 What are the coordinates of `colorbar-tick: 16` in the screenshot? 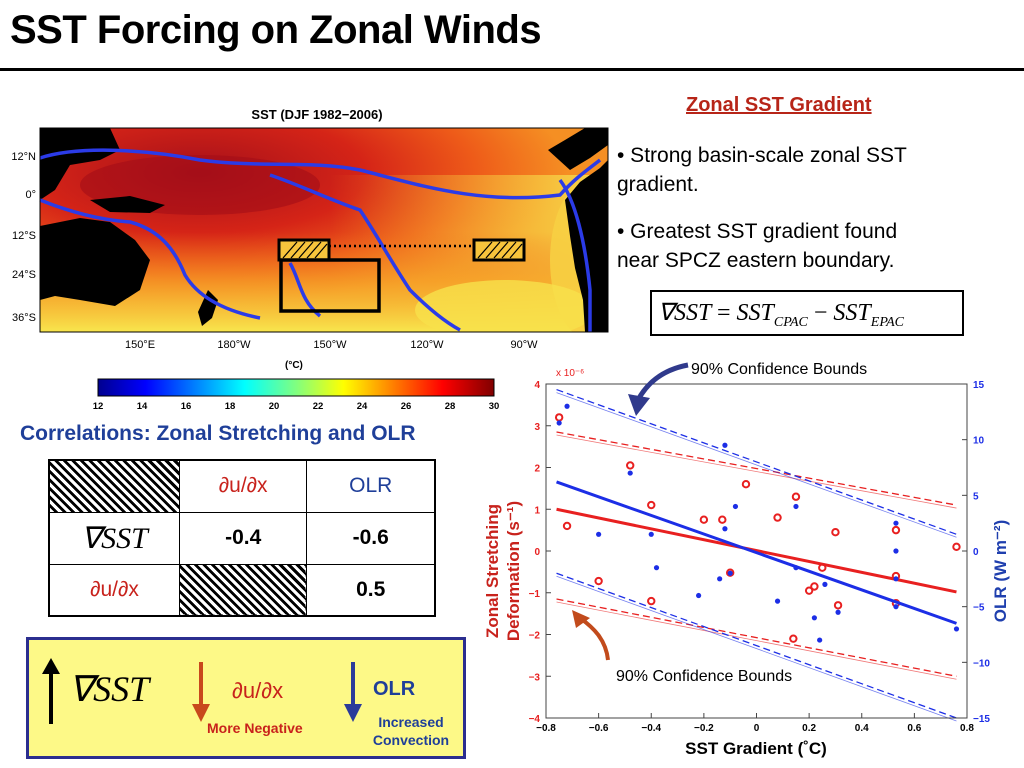 It's located at (186, 406).